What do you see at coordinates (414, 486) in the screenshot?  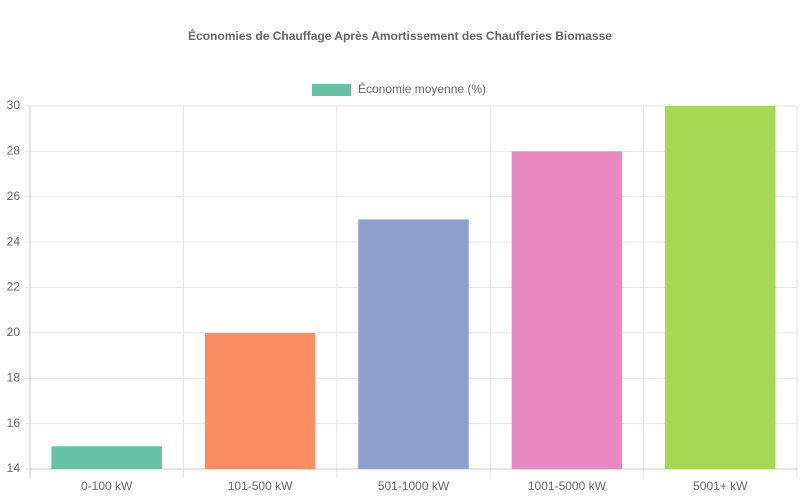 I see `x-tick-label: 501-1000 kW` at bounding box center [414, 486].